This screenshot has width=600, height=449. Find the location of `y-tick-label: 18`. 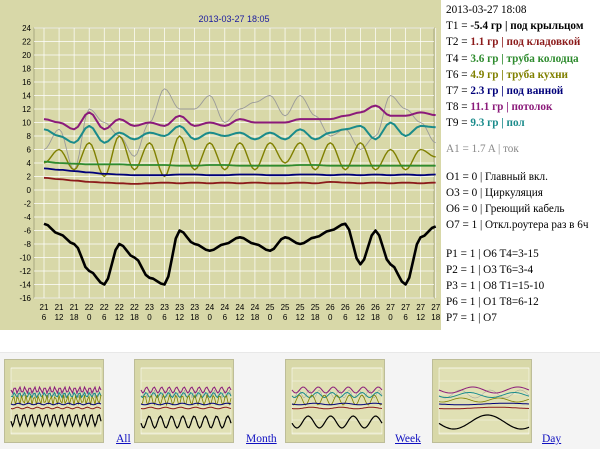

y-tick-label: 18 is located at coordinates (26, 69).